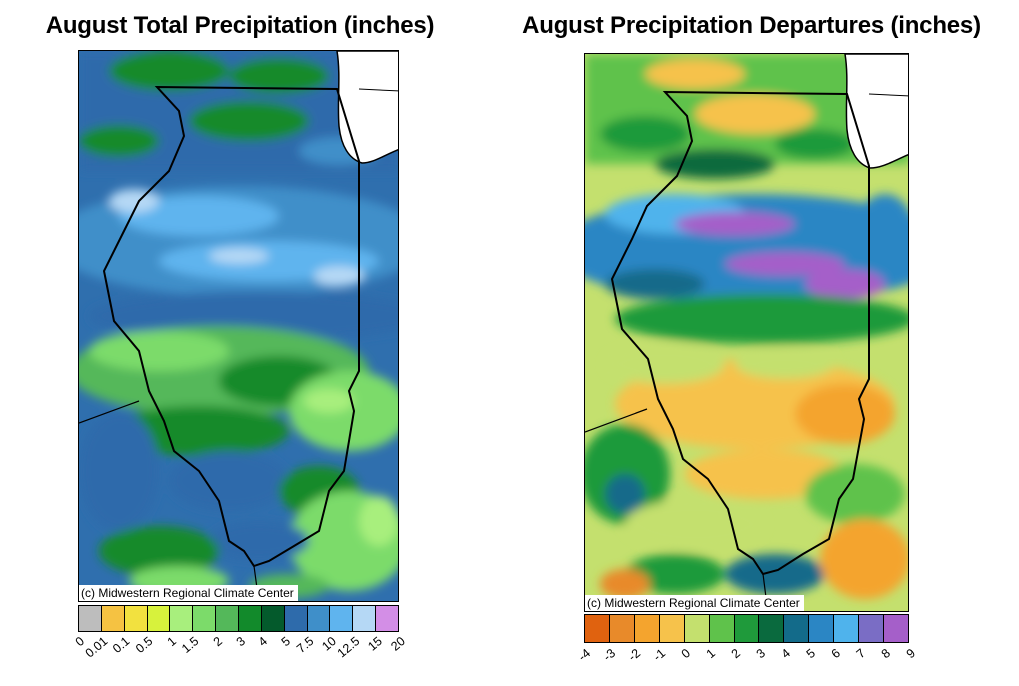  I want to click on precip-legend-colorbar, so click(238, 618).